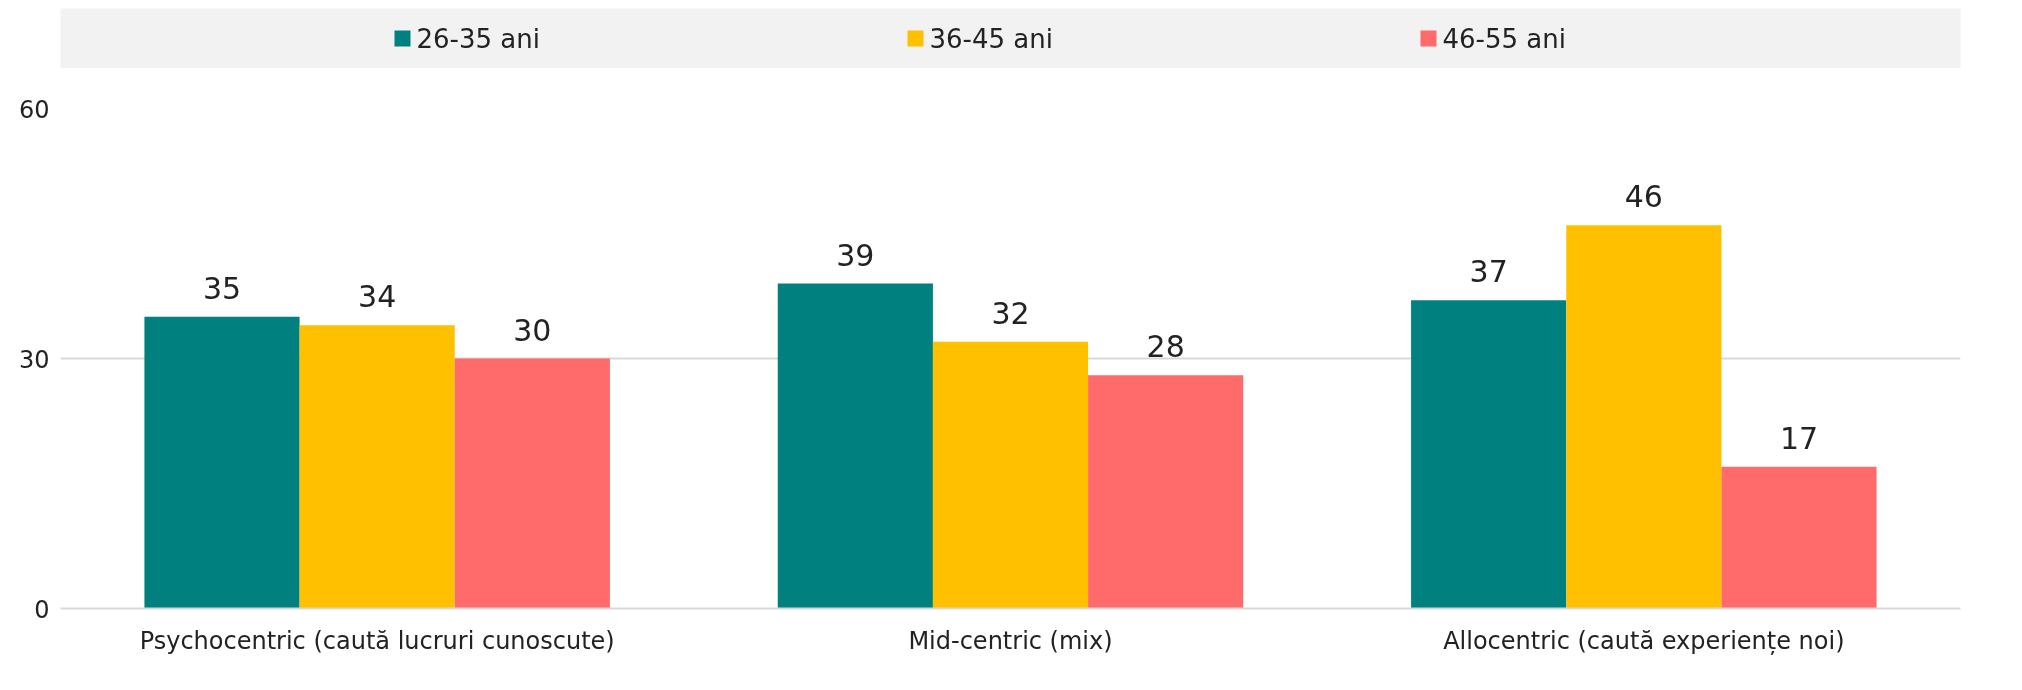 The width and height of the screenshot is (2022, 690). What do you see at coordinates (1010, 640) in the screenshot?
I see `x-tick-label: Mid-centric (mix)` at bounding box center [1010, 640].